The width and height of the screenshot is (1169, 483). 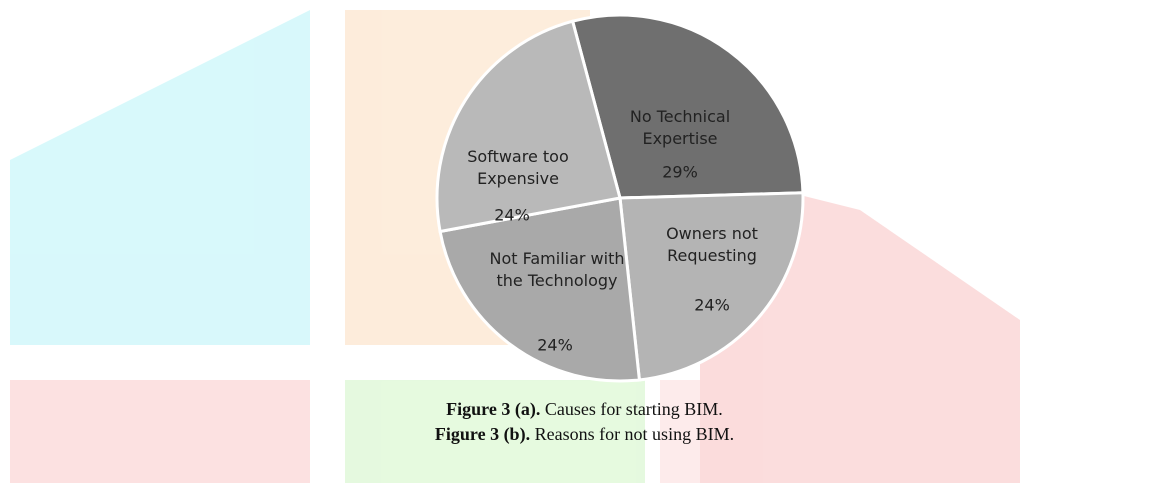 I want to click on caption: Figure 3 (b). Reasons for not using BIM., so click(x=584, y=434).